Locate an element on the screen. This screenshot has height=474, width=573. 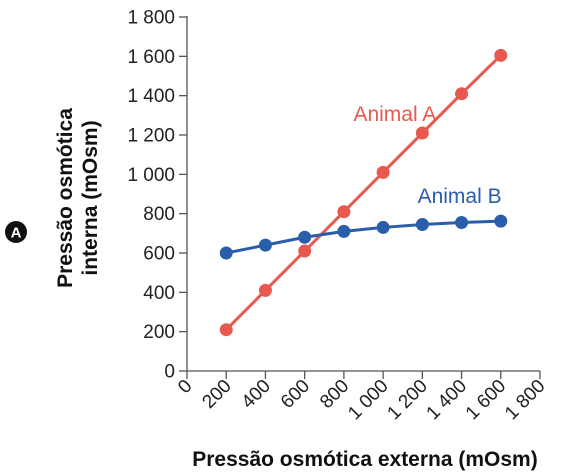
x-tick-label: 1 800 is located at coordinates (525, 400).